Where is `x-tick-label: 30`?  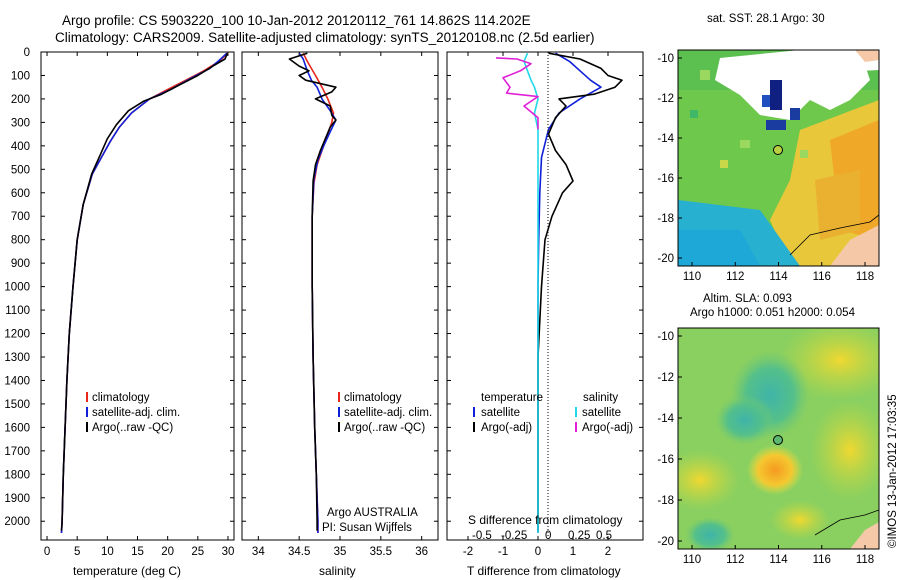
x-tick-label: 30 is located at coordinates (228, 552).